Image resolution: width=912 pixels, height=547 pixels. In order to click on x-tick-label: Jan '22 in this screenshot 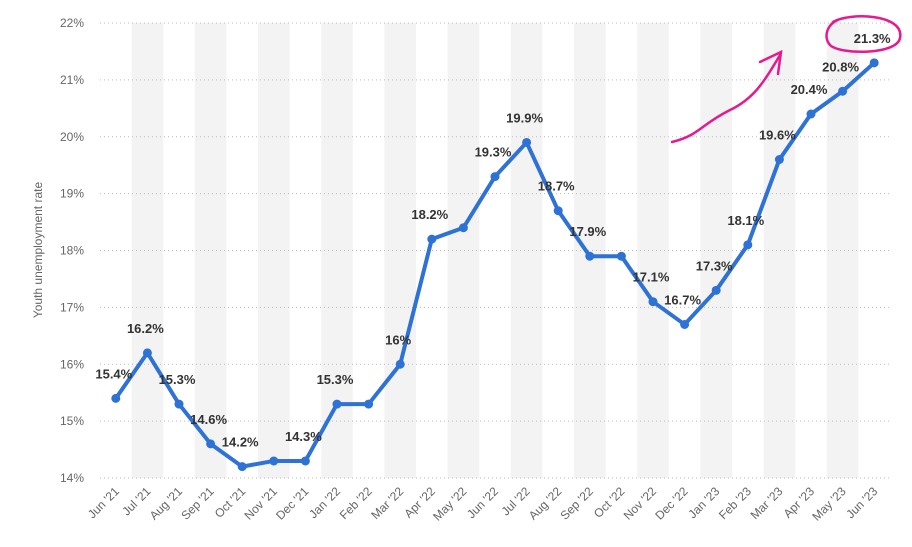, I will do `click(324, 502)`.